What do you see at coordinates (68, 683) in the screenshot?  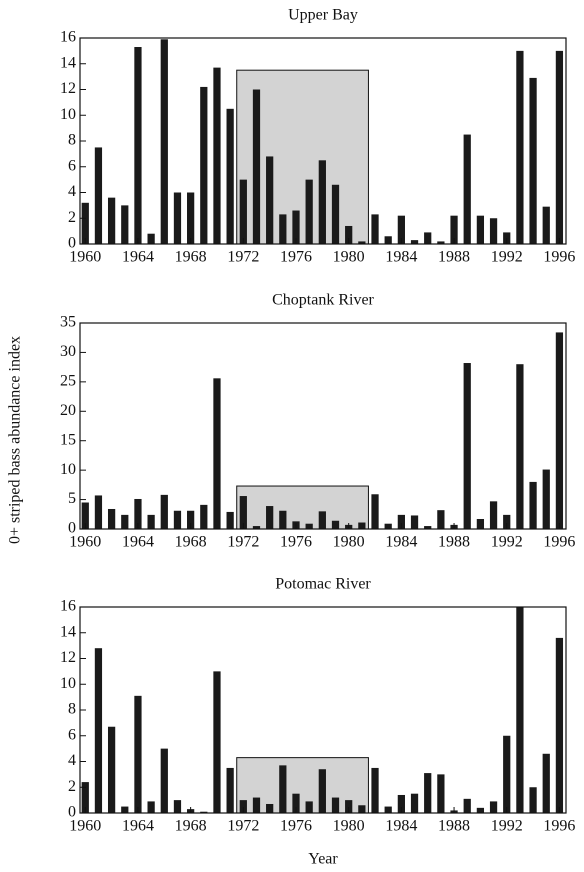 I see `y-tick-label: 10` at bounding box center [68, 683].